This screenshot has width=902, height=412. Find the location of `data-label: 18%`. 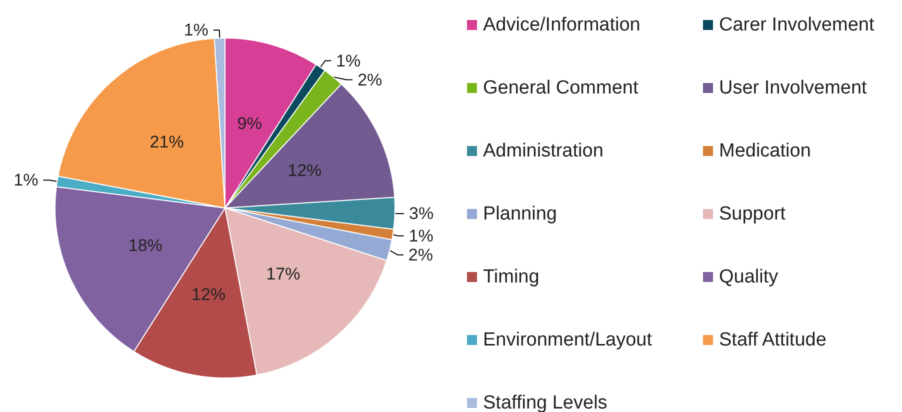

data-label: 18% is located at coordinates (145, 245).